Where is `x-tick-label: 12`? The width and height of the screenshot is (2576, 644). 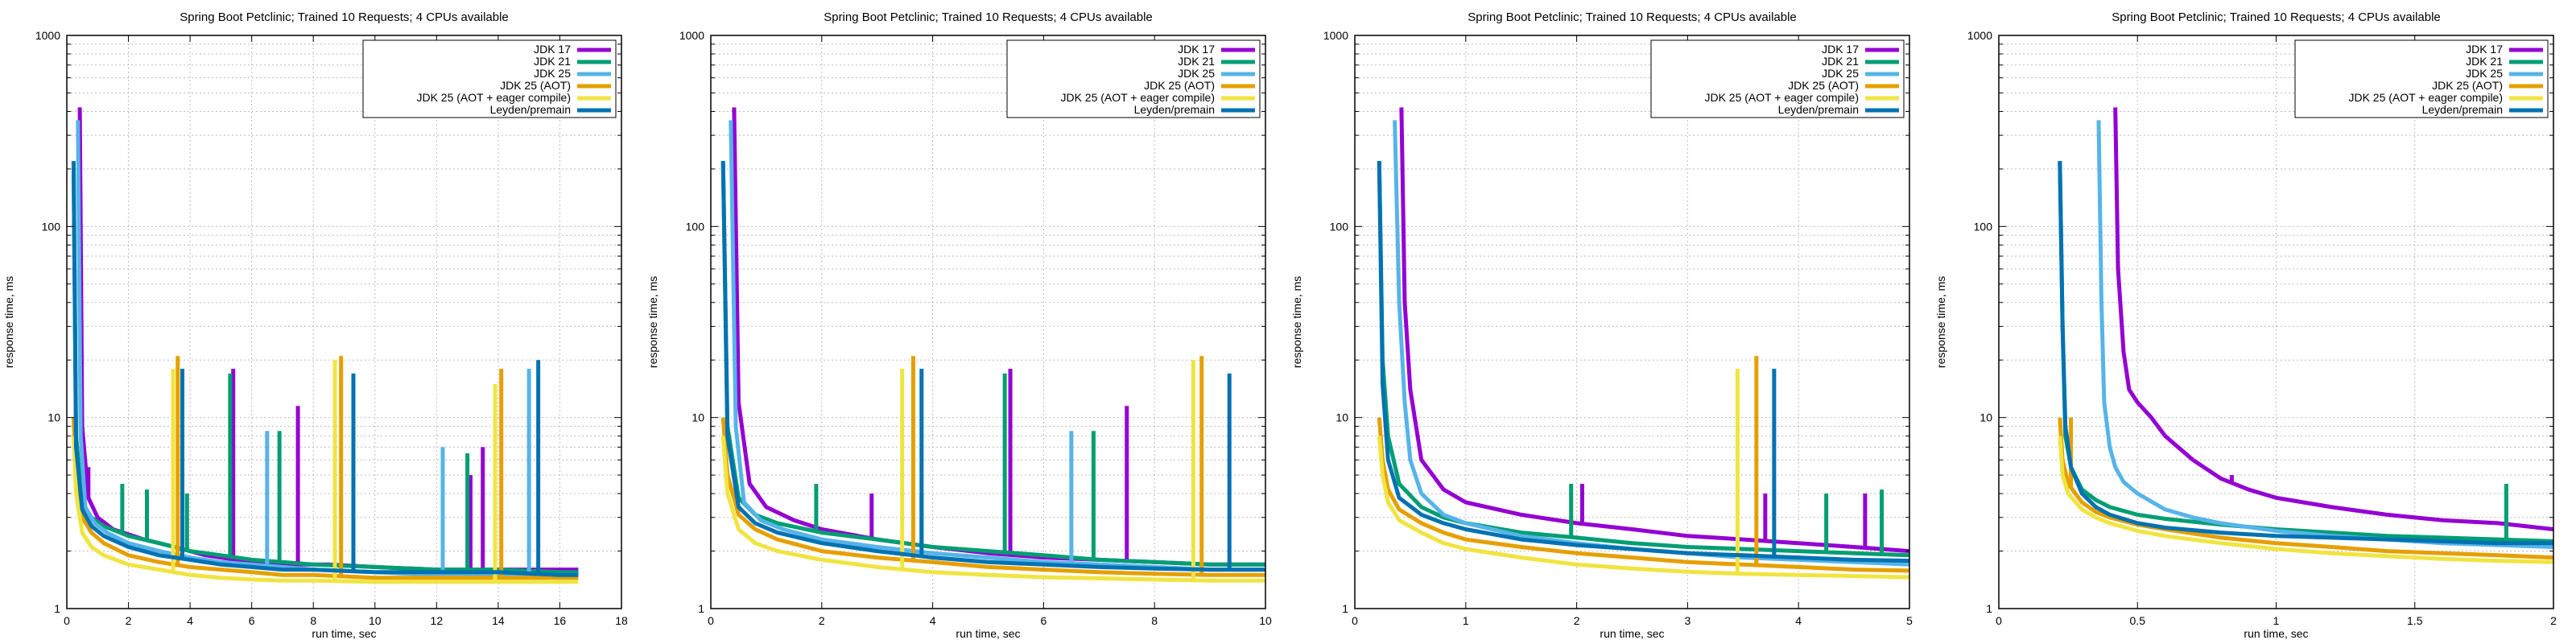
x-tick-label: 12 is located at coordinates (437, 620).